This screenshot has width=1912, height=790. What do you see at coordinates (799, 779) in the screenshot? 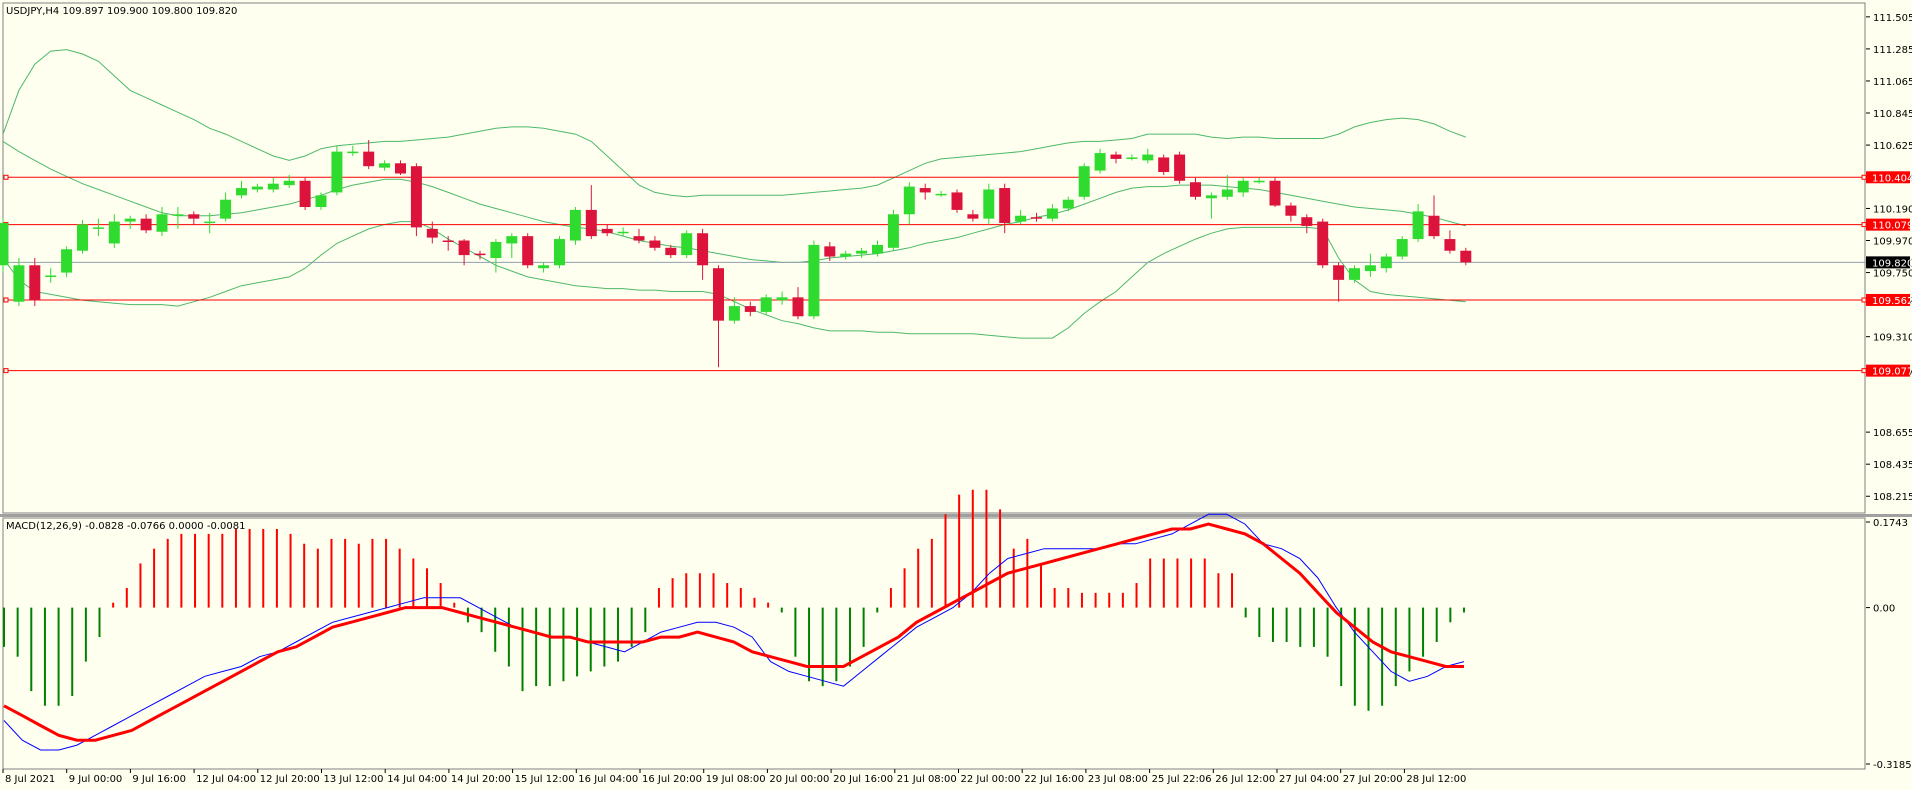
I see `time-tick-label: 20 Jul 00:00` at bounding box center [799, 779].